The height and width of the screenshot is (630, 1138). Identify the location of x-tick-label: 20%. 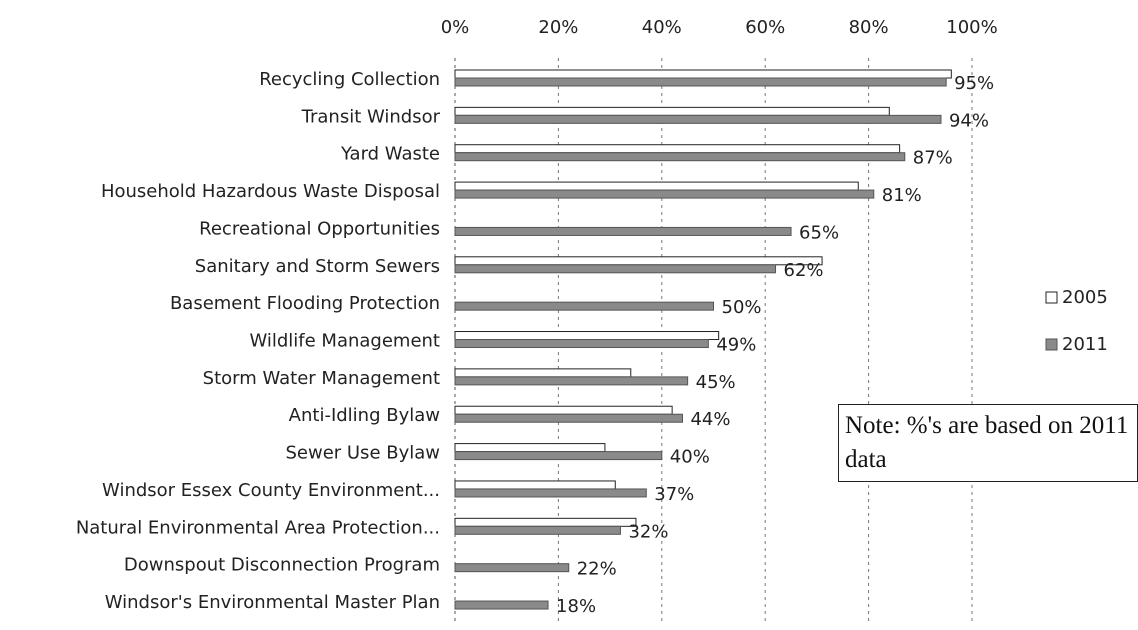
(558, 27).